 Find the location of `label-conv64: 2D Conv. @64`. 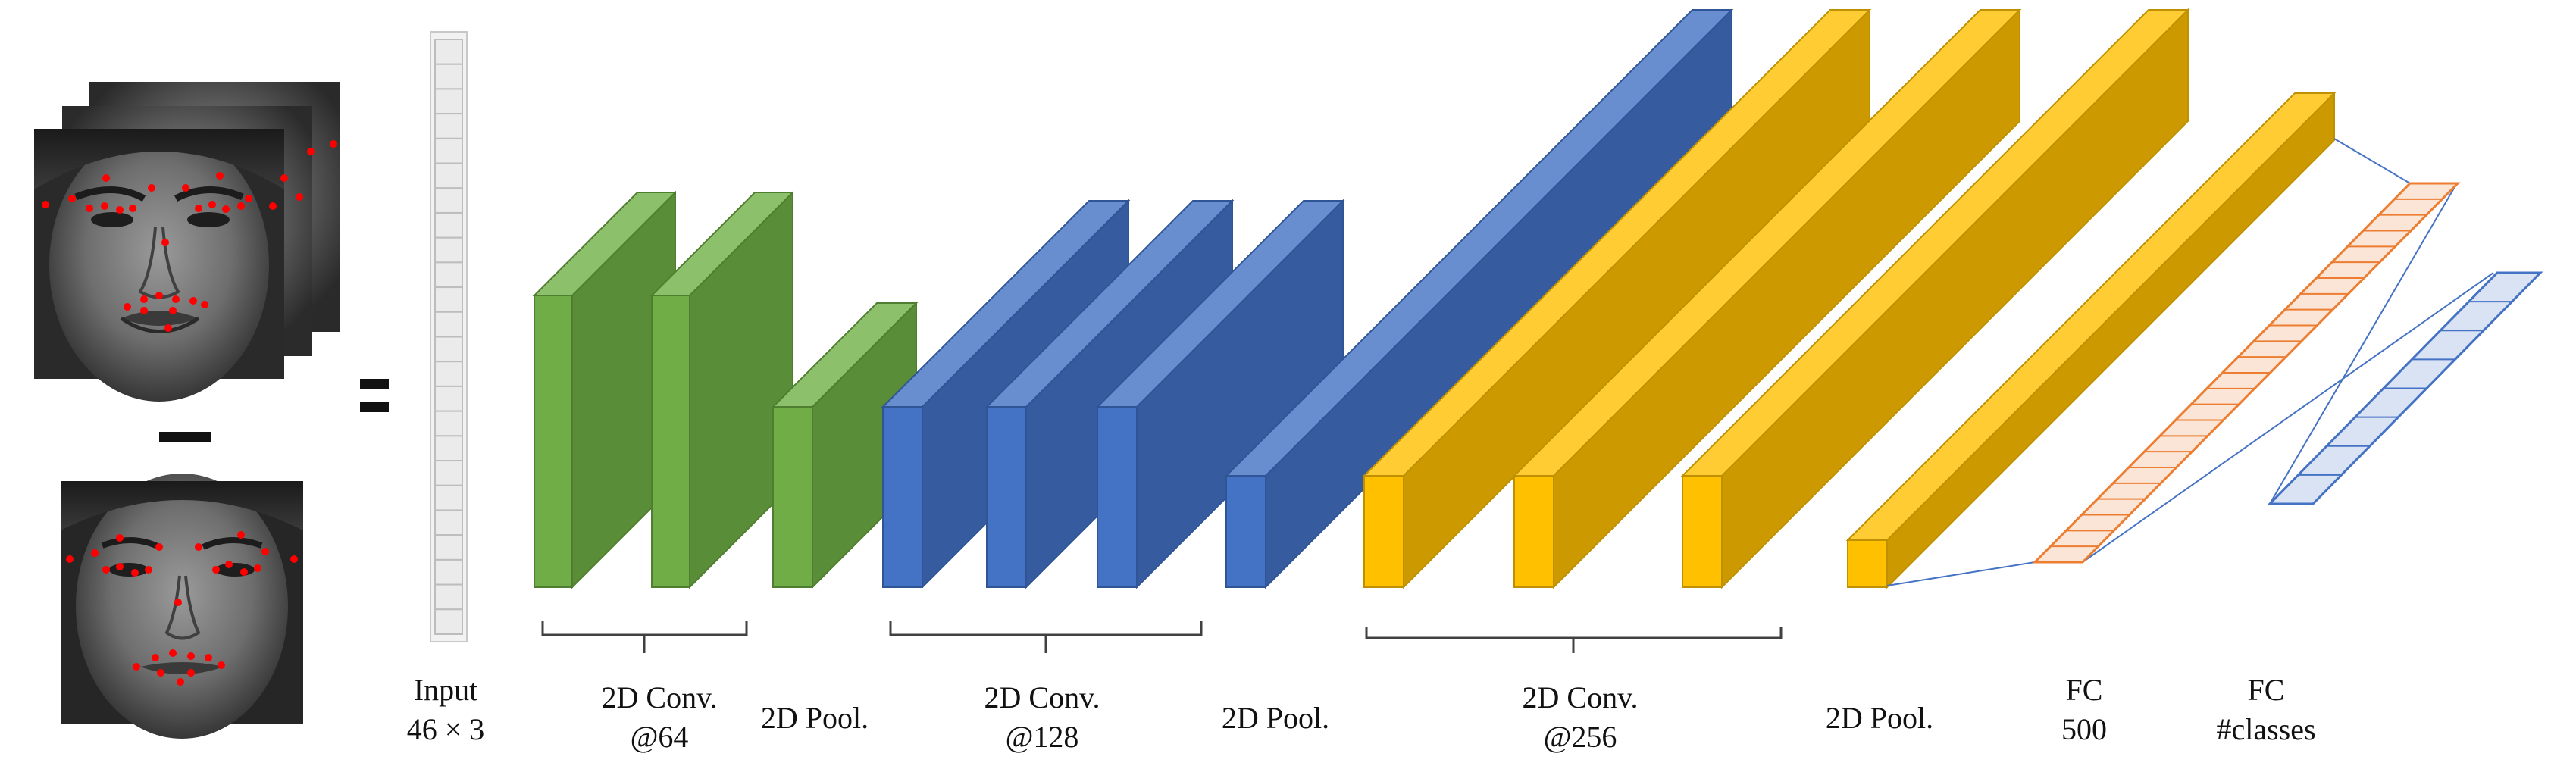

label-conv64: 2D Conv. @64 is located at coordinates (660, 717).